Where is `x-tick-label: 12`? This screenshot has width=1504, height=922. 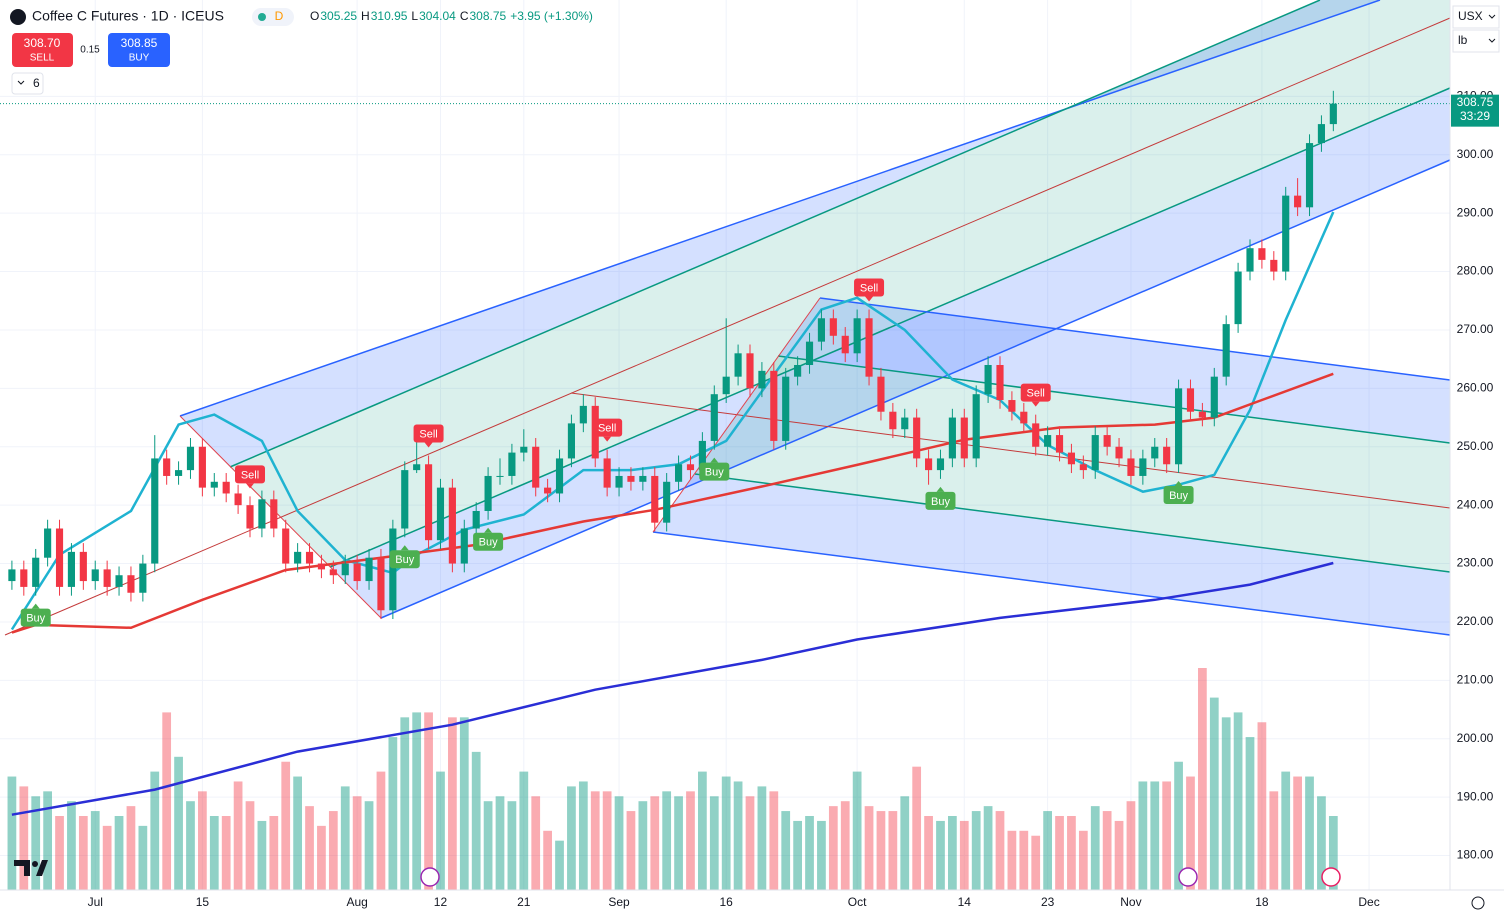
x-tick-label: 12 is located at coordinates (441, 902).